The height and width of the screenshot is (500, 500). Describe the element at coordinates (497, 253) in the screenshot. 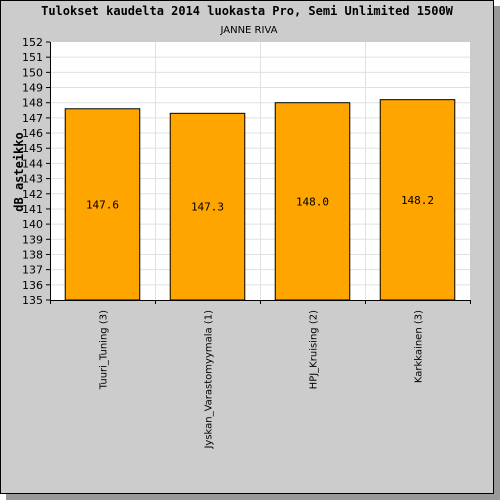

I see `frame-shadow-right` at that location.